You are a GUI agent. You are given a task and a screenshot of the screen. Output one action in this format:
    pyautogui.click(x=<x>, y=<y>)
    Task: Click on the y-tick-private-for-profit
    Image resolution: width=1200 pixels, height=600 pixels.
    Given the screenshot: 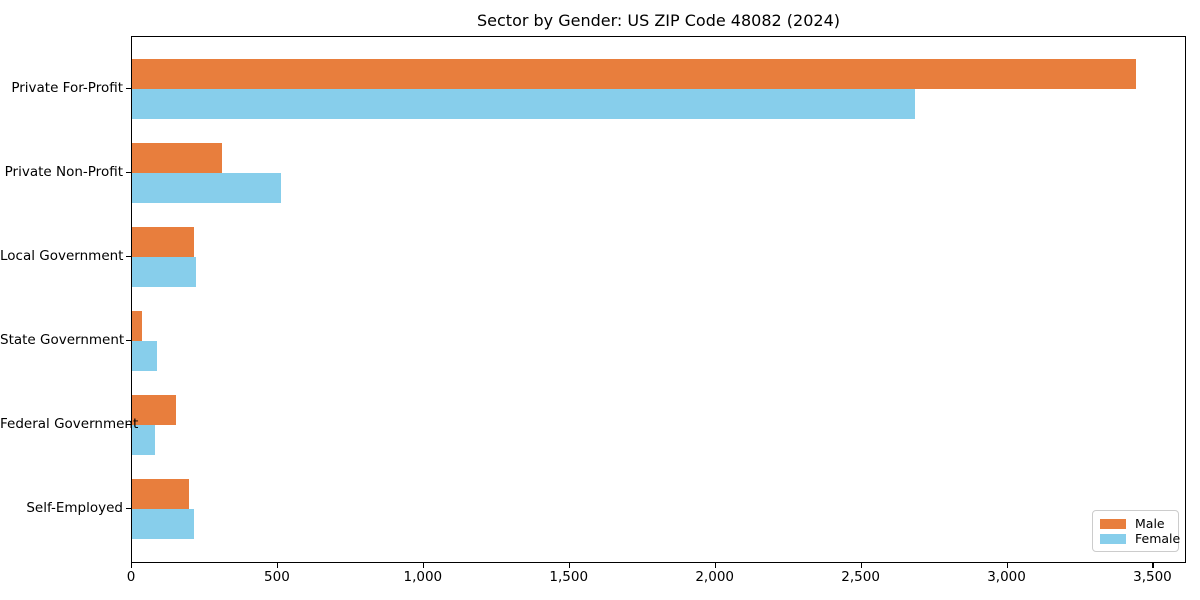 What is the action you would take?
    pyautogui.click(x=128, y=89)
    